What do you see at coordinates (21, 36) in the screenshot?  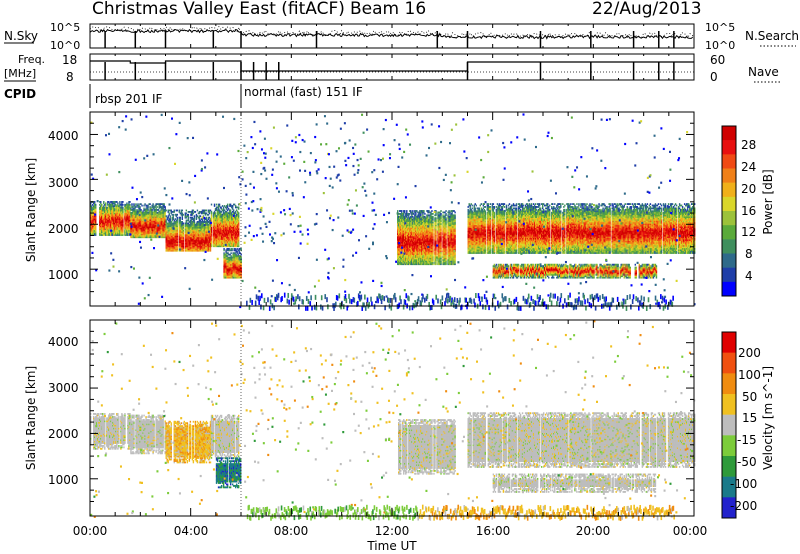 I see `nsky-label: N.Sky` at bounding box center [21, 36].